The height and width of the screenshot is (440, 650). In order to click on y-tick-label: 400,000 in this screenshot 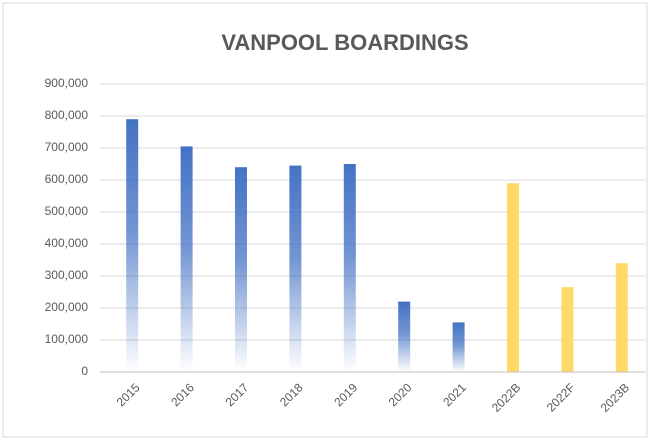, I will do `click(67, 243)`.